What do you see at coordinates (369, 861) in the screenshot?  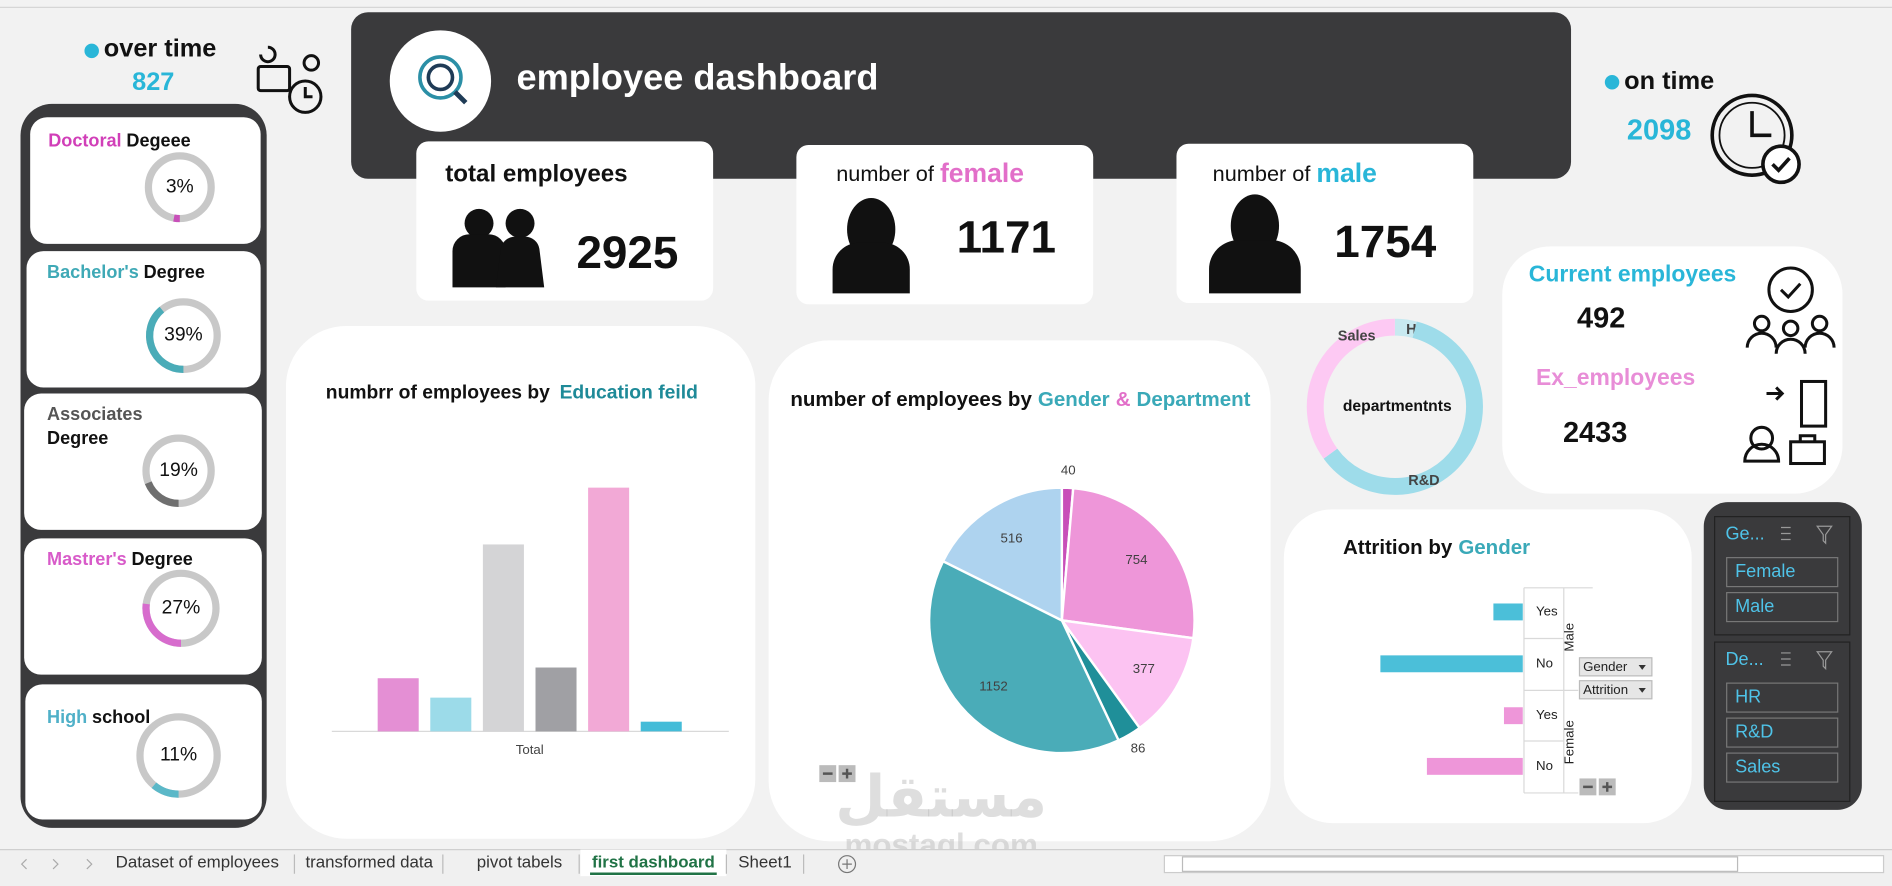 I see `tab-label: transformed data` at bounding box center [369, 861].